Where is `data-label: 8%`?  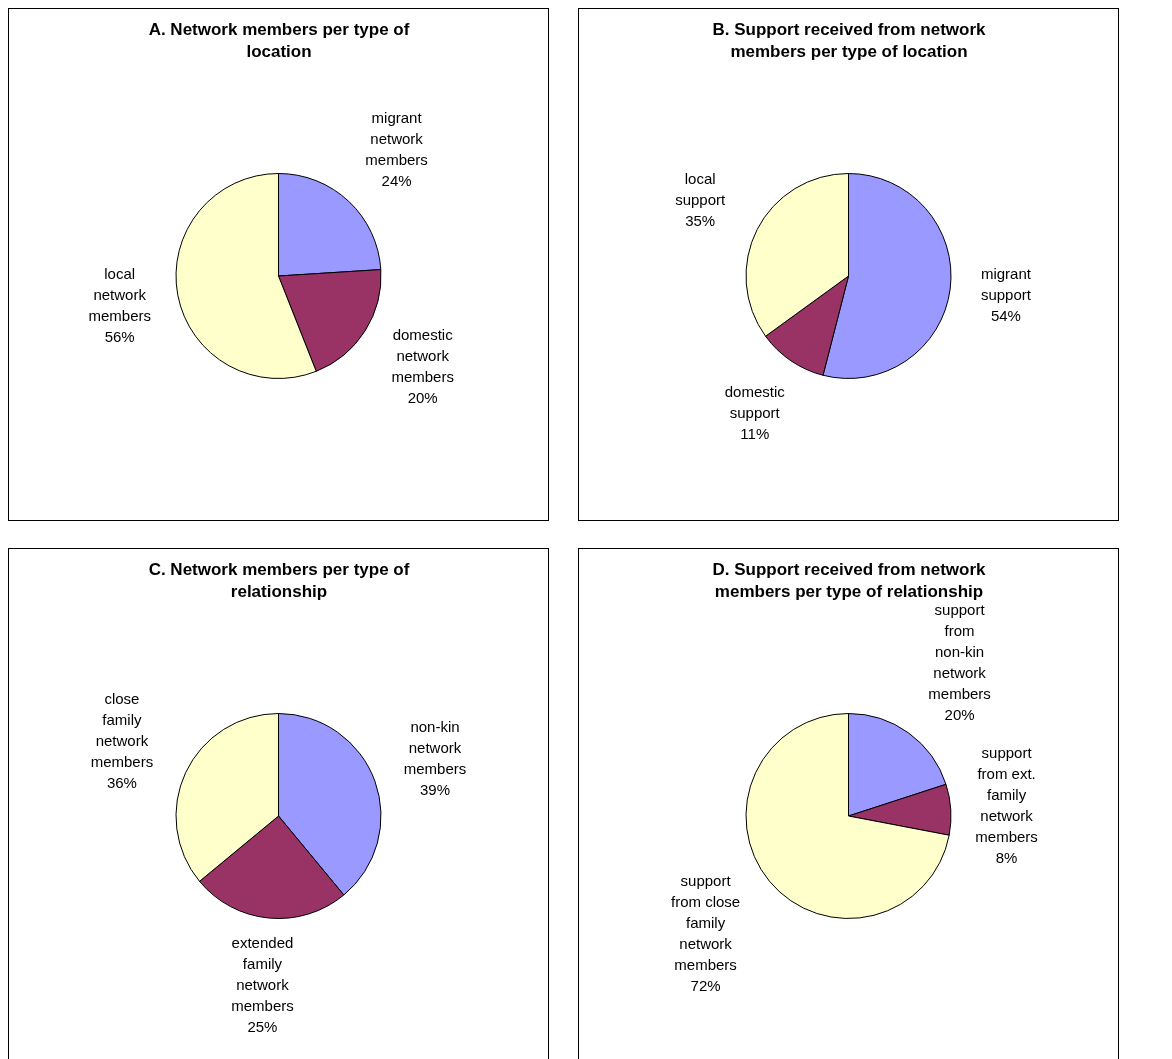
data-label: 8% is located at coordinates (1006, 857).